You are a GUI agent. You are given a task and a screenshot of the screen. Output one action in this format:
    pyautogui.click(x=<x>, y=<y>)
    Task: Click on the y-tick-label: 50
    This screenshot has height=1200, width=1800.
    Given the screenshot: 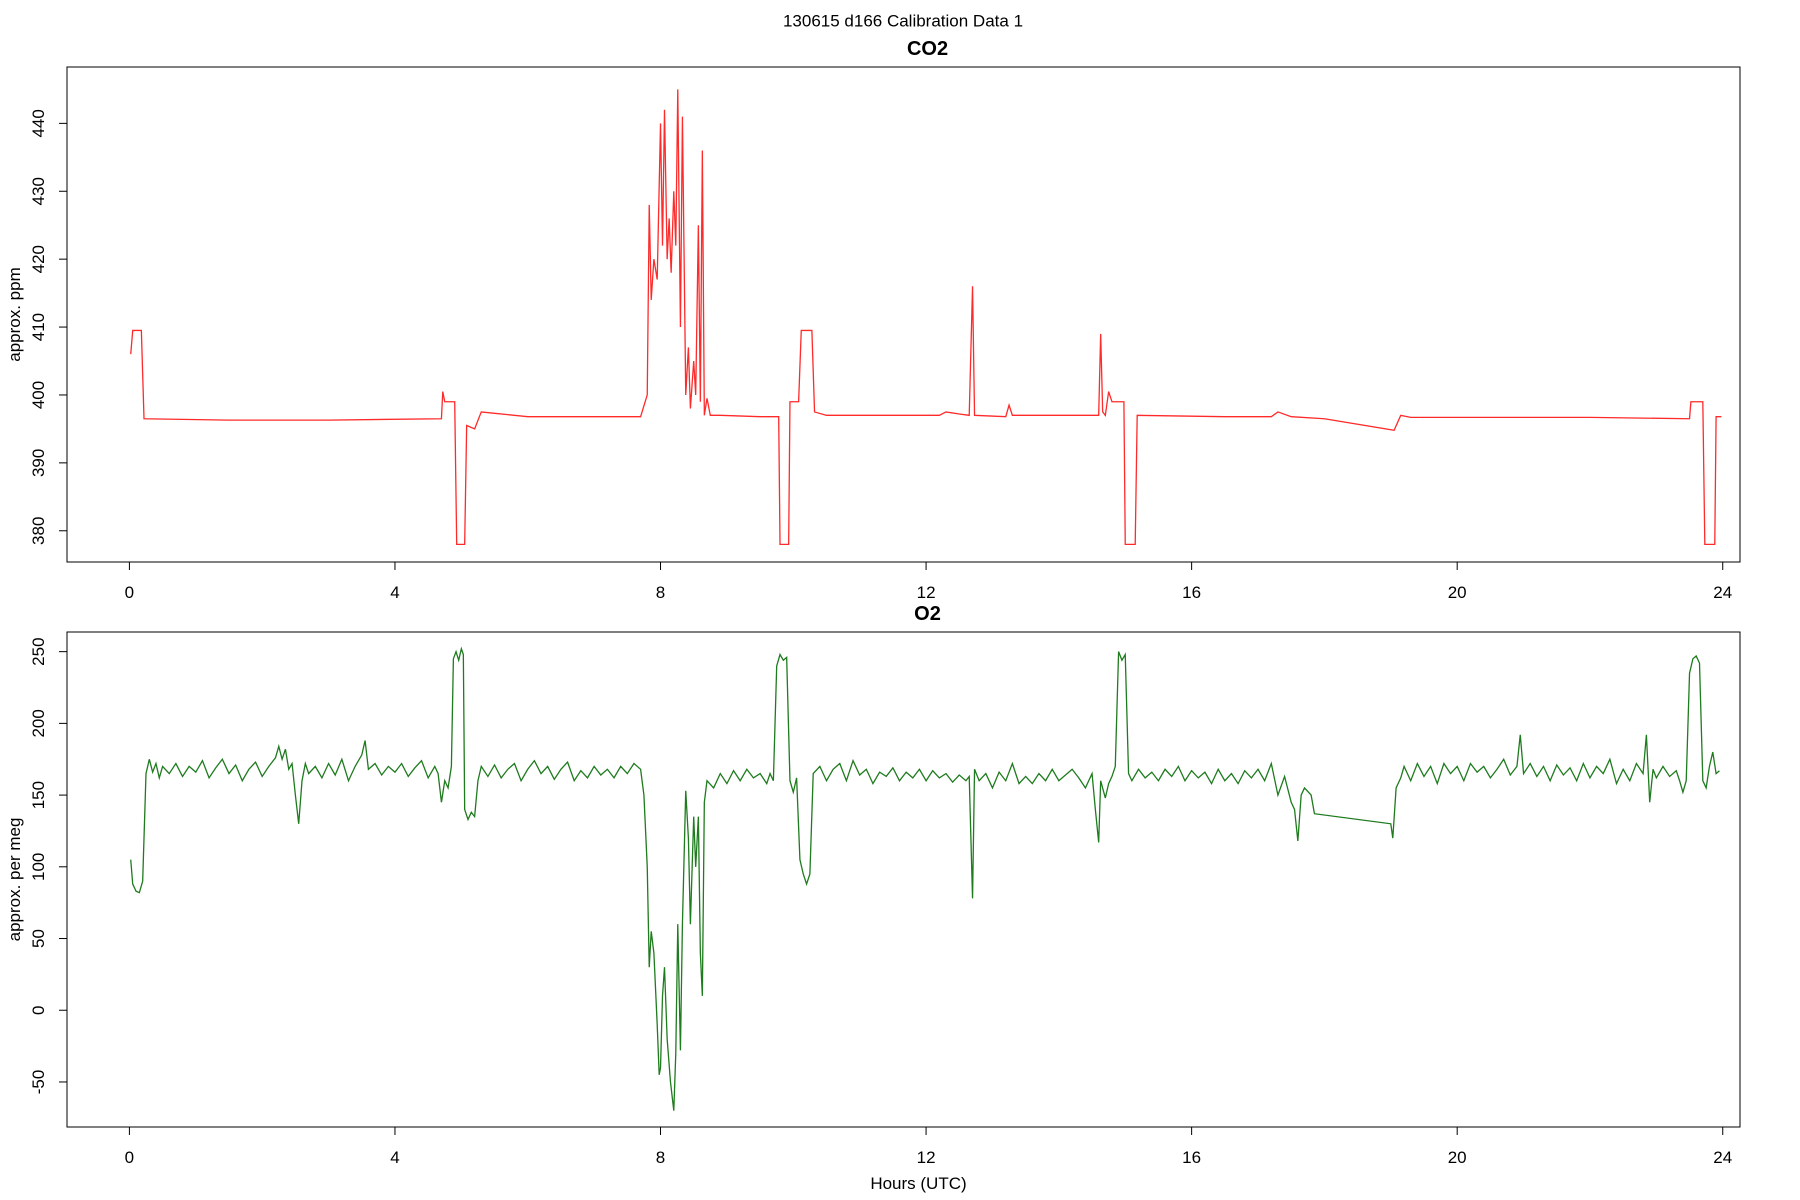 What is the action you would take?
    pyautogui.click(x=38, y=938)
    